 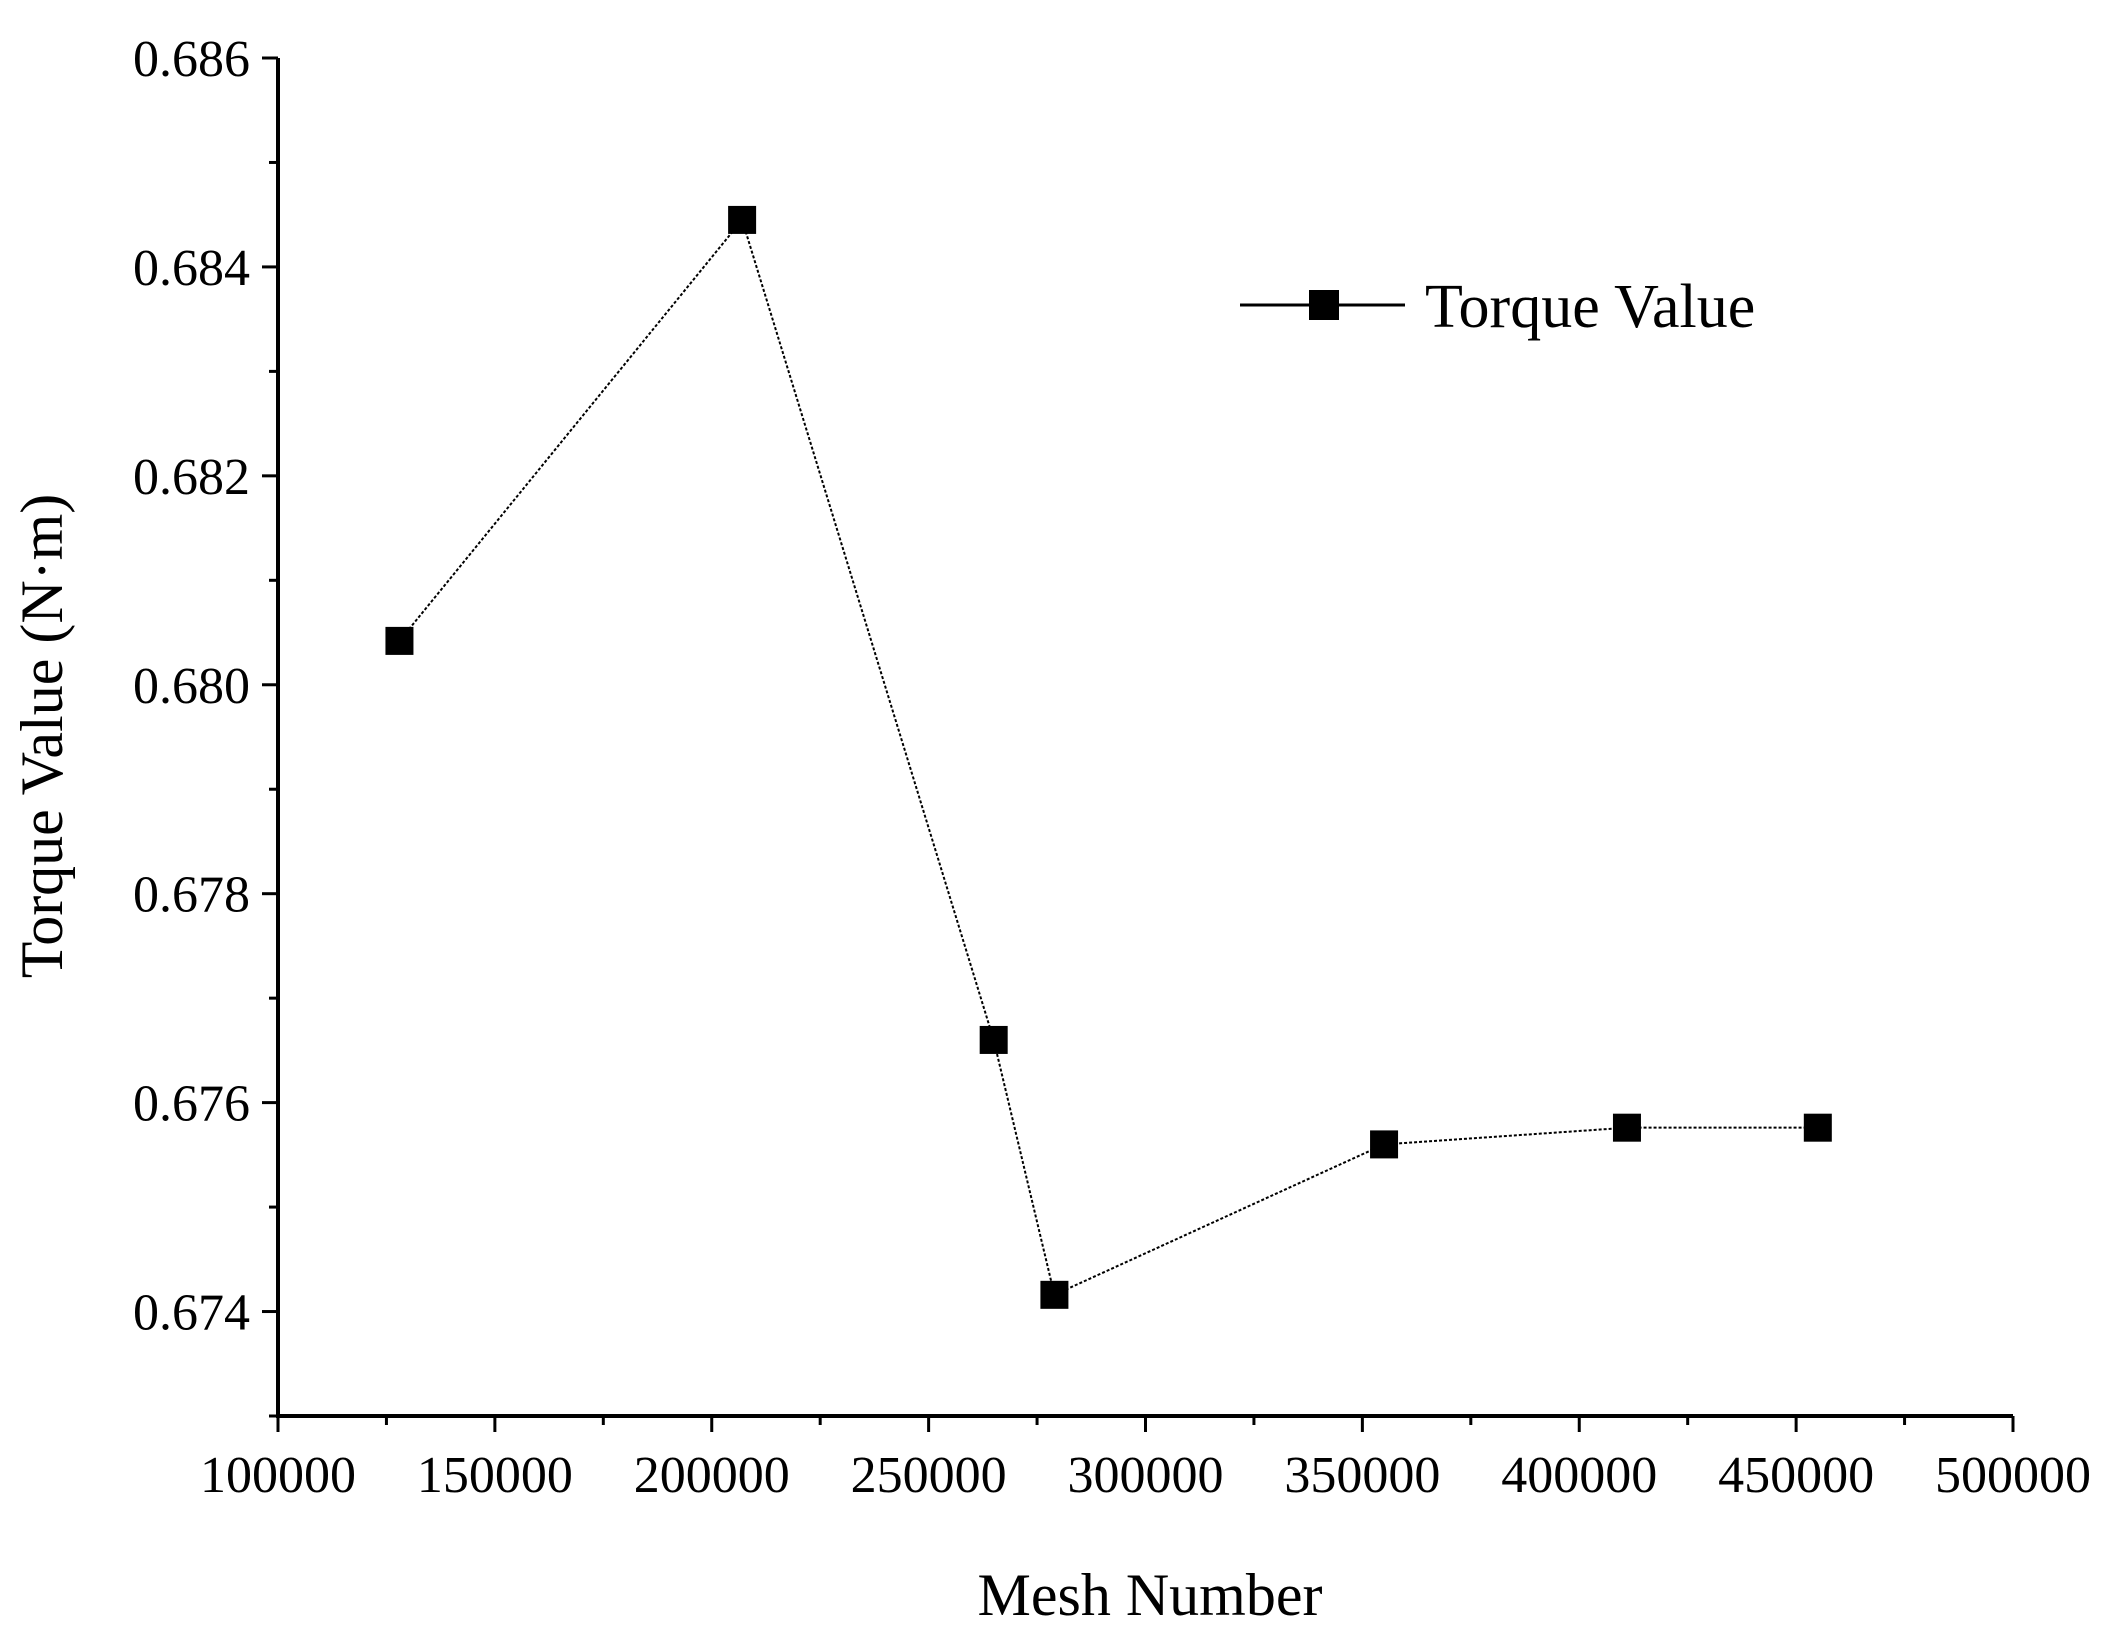 What do you see at coordinates (191, 1313) in the screenshot?
I see `y-tick-label: 0.674` at bounding box center [191, 1313].